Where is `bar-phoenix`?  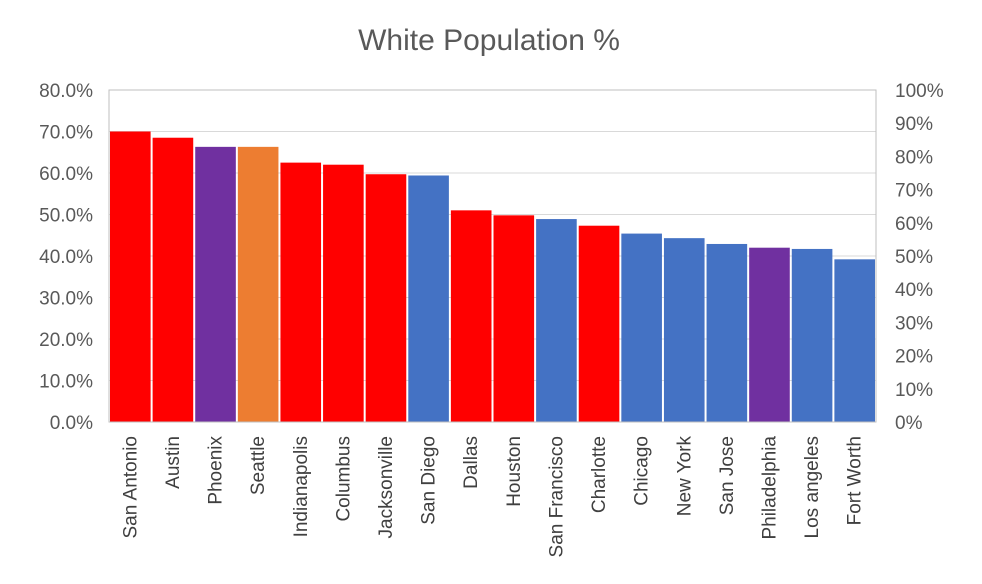
bar-phoenix is located at coordinates (215, 284).